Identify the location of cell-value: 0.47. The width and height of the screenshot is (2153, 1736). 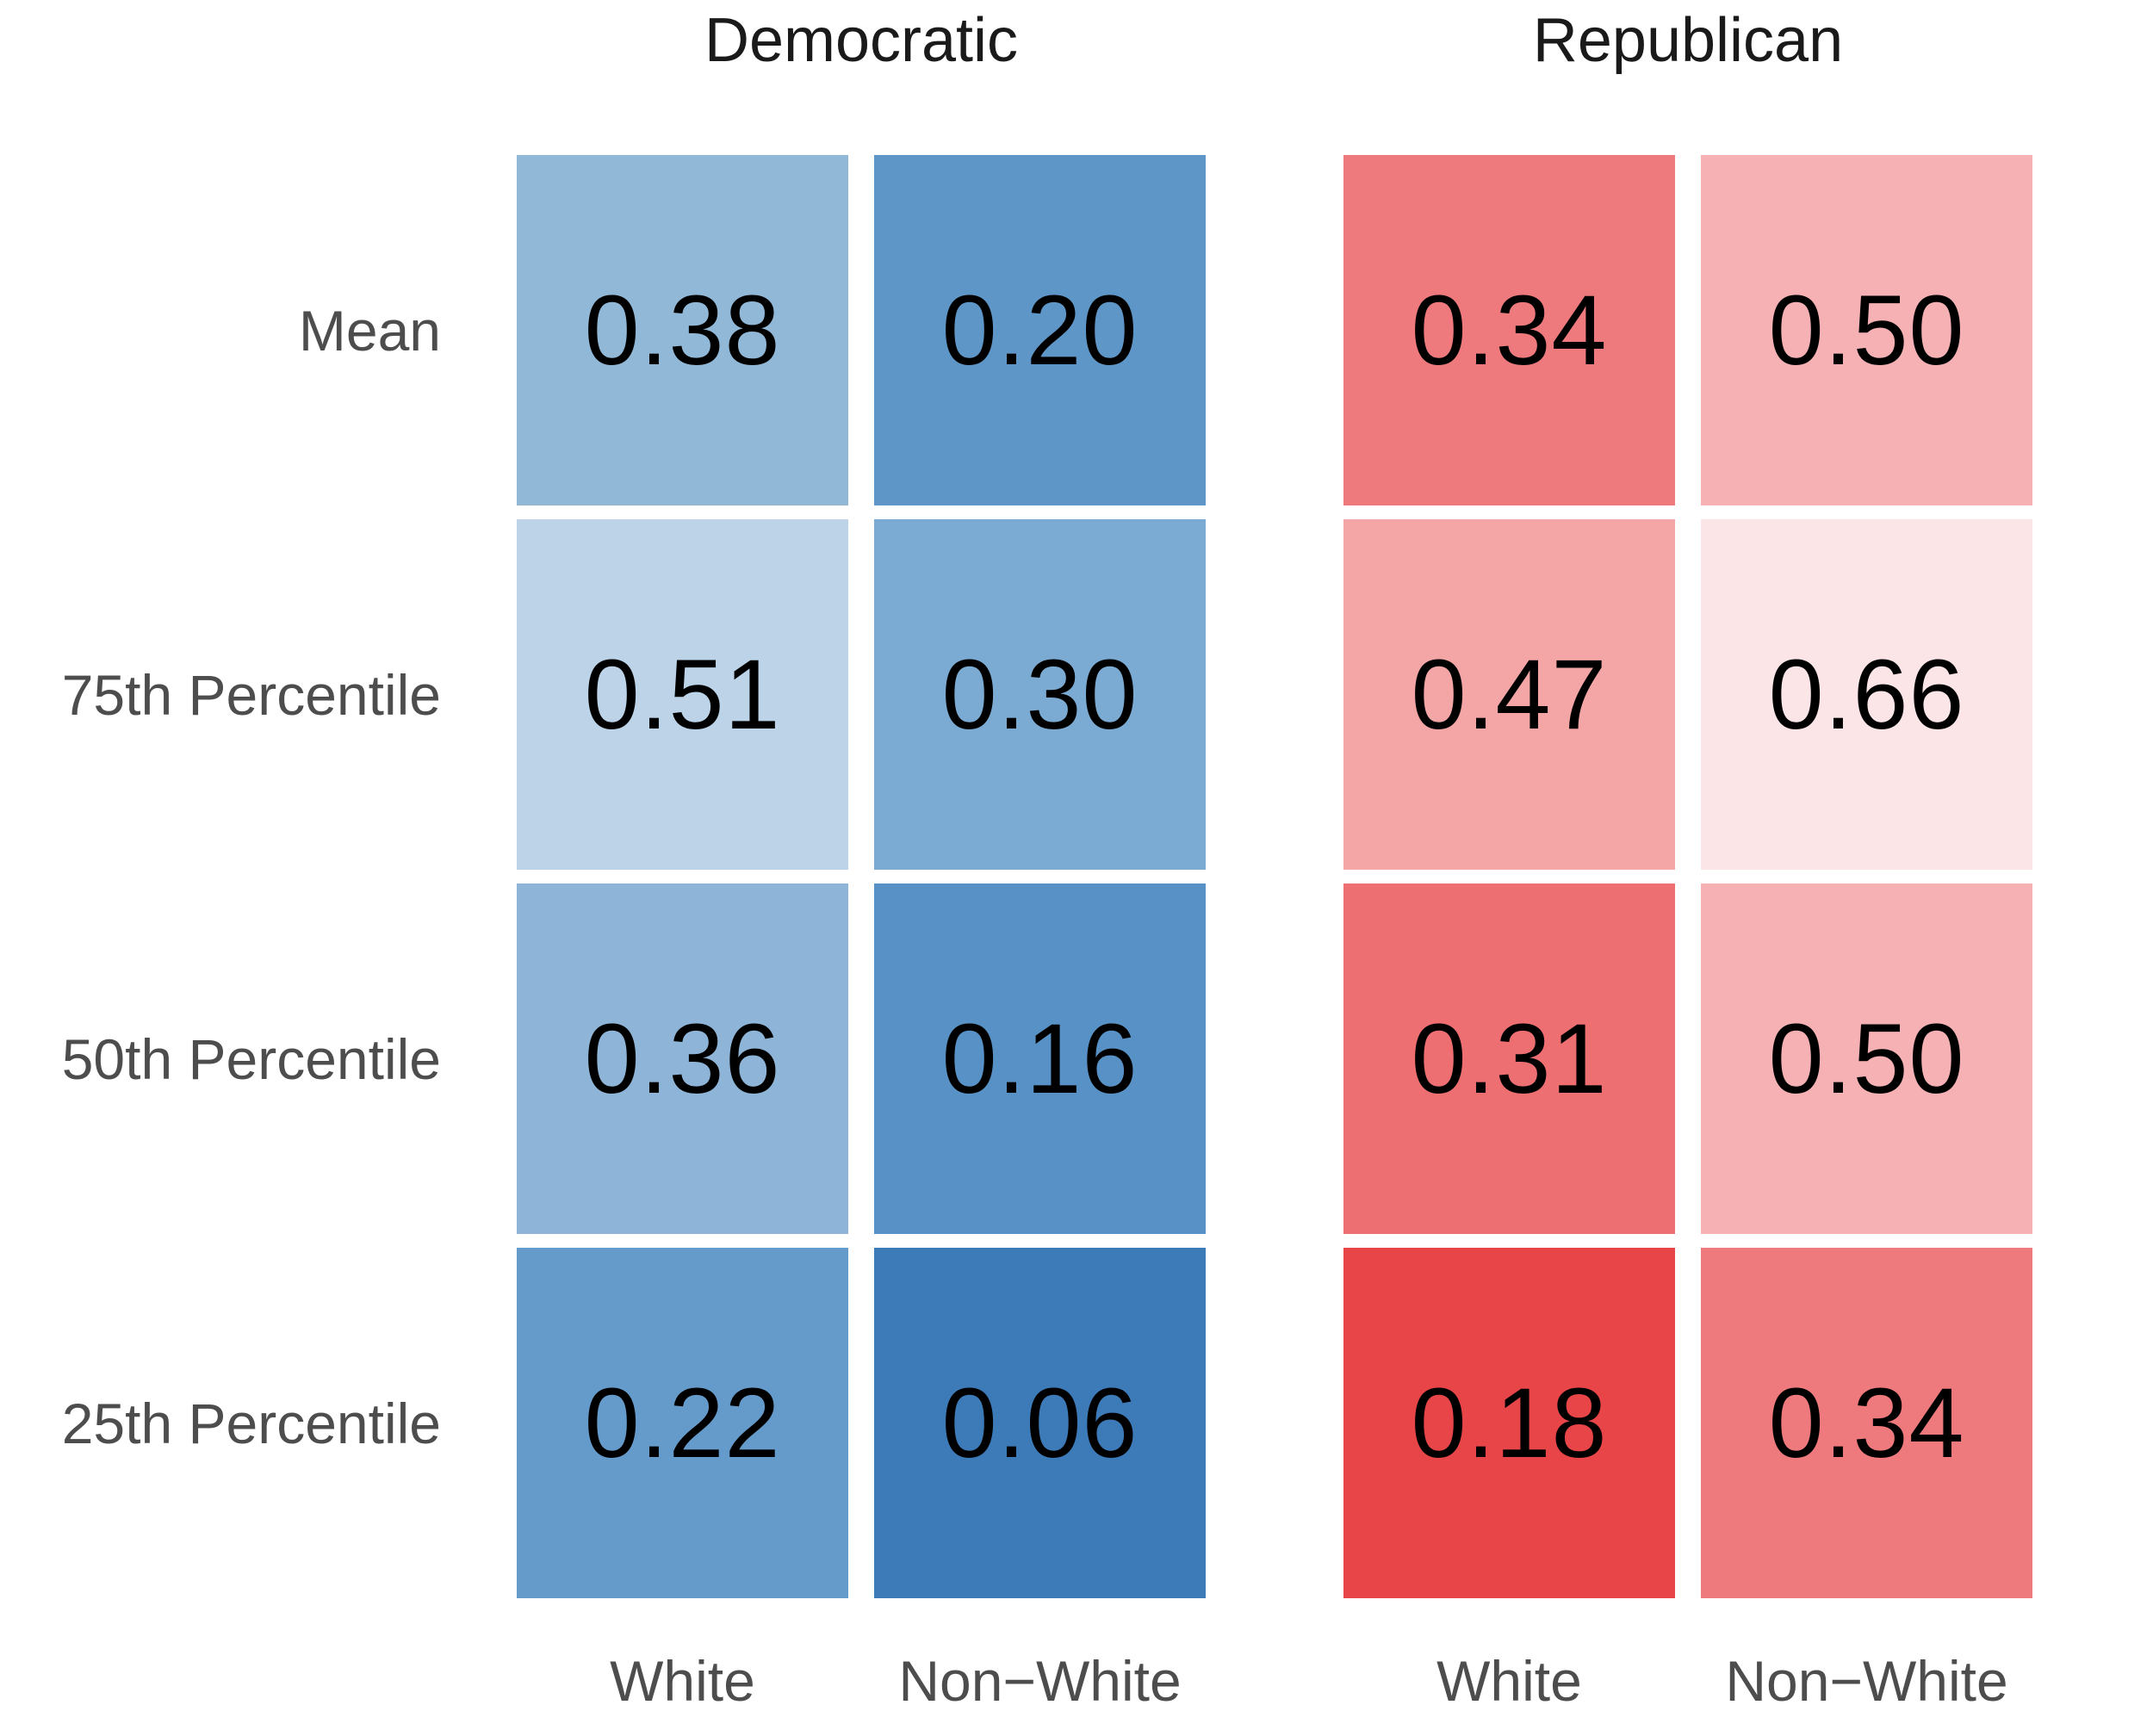
(1510, 695).